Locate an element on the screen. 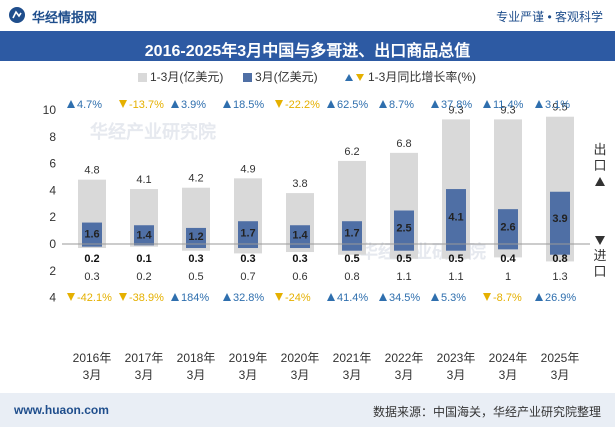  side-label-export: 出 is located at coordinates (599, 149).